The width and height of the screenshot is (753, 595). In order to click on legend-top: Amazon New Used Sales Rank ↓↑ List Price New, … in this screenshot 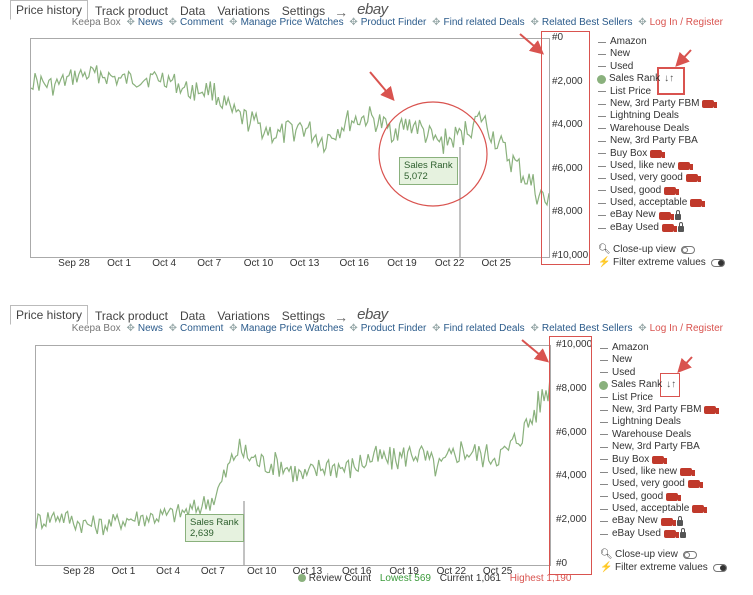, I will do `click(657, 135)`.